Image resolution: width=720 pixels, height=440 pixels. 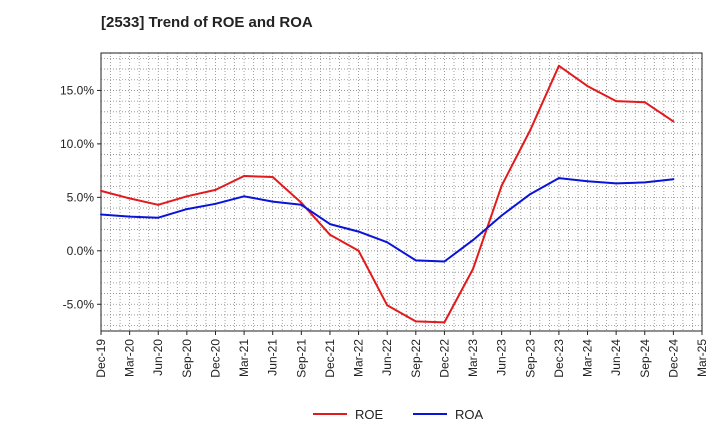 I want to click on x-tick-label: Mar-24, so click(x=588, y=358).